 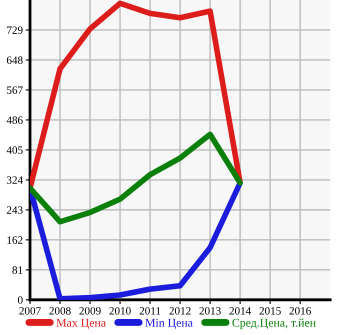 I want to click on x-tick-label: 2012, so click(x=180, y=311).